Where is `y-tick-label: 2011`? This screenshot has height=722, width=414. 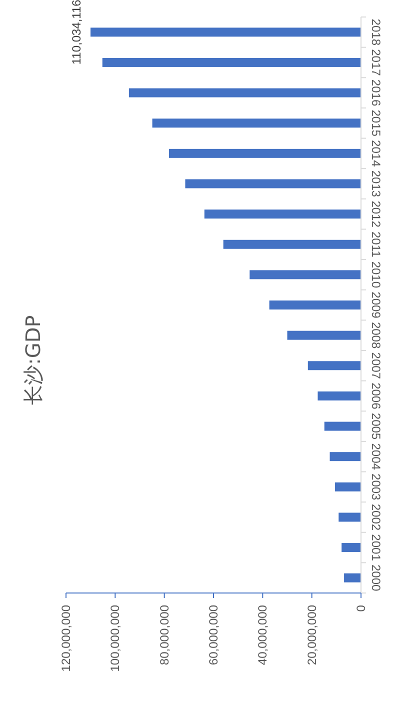 y-tick-label: 2011 is located at coordinates (376, 244).